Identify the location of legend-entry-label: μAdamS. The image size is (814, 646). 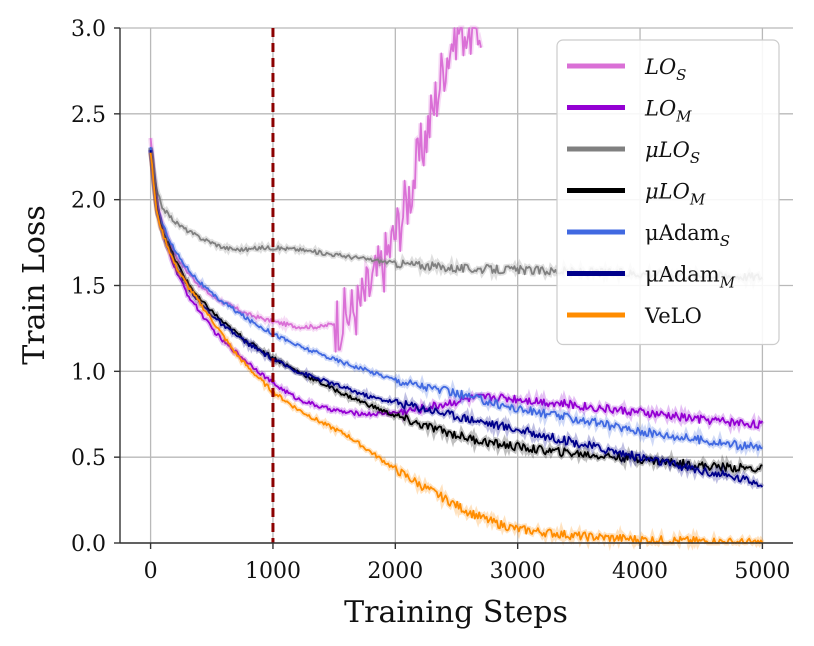
(687, 235).